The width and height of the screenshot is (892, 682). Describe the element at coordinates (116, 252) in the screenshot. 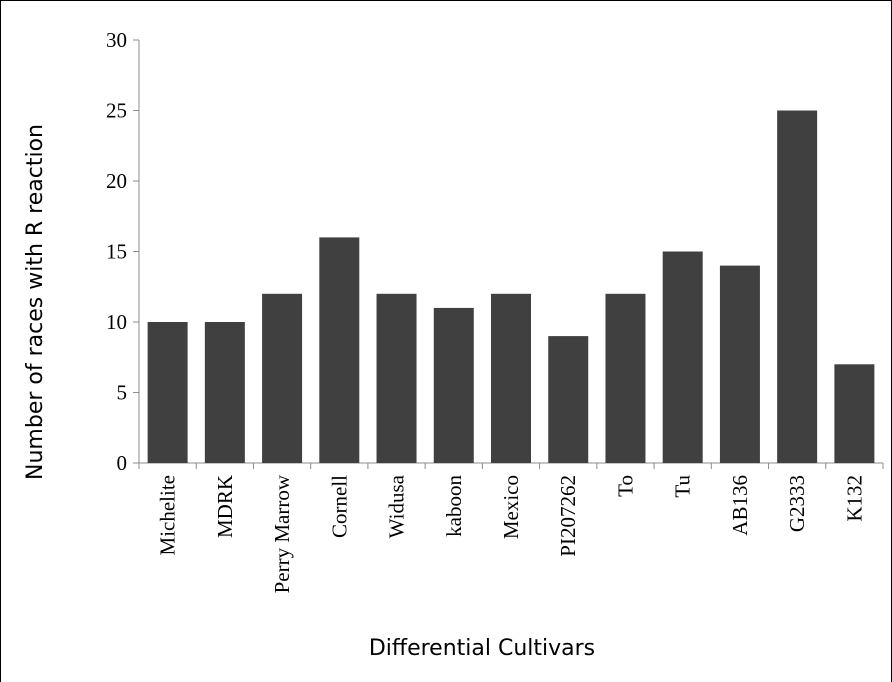

I see `y-tick-label: 15` at that location.